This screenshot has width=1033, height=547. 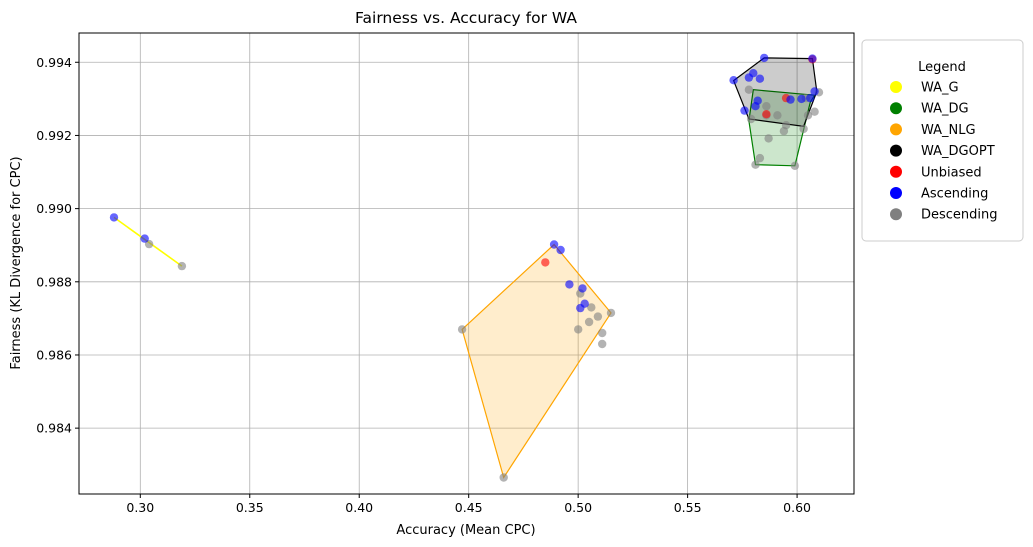 I want to click on legend-title: Legend, so click(x=942, y=67).